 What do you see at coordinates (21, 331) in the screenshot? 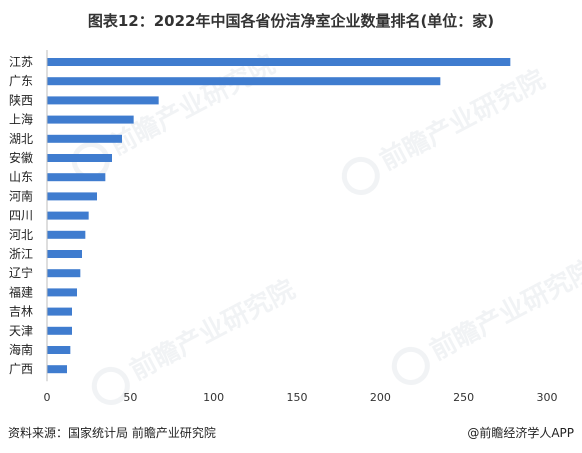
I see `category-label: 天津` at bounding box center [21, 331].